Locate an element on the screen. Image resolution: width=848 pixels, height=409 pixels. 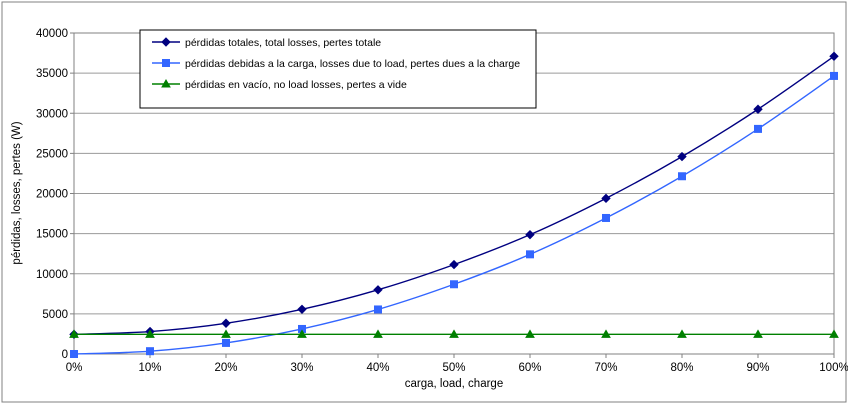
y-tick-label: 15000 is located at coordinates (52, 235).